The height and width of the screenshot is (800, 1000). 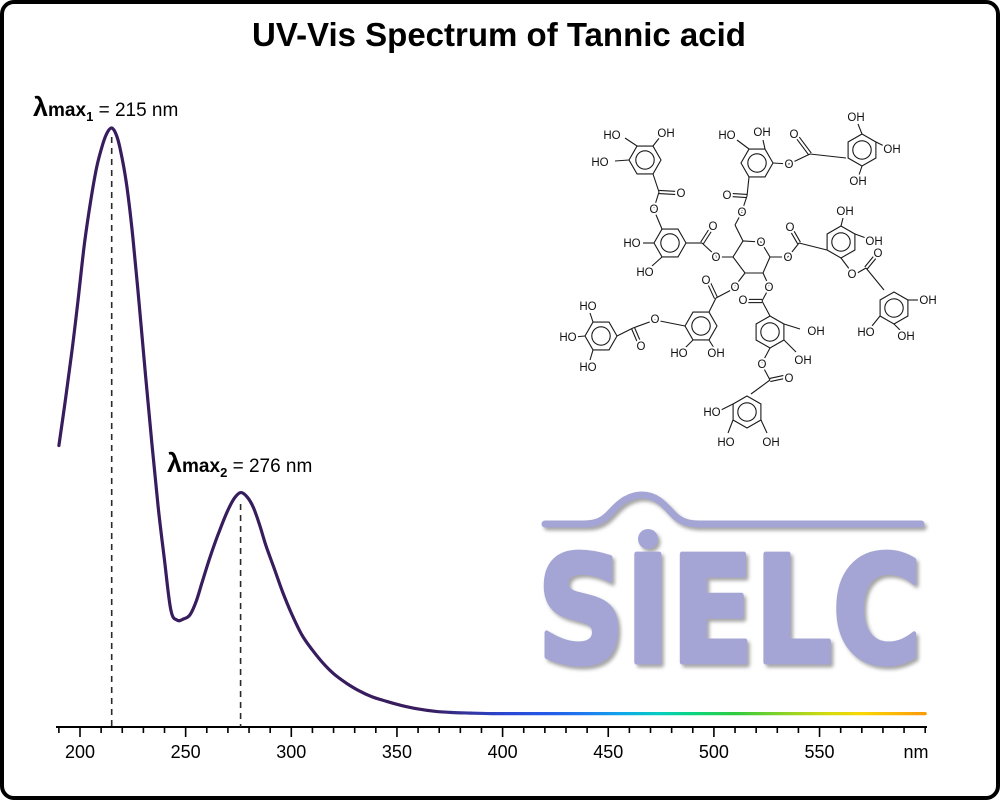 I want to click on axis-tick-label: 300, so click(x=291, y=752).